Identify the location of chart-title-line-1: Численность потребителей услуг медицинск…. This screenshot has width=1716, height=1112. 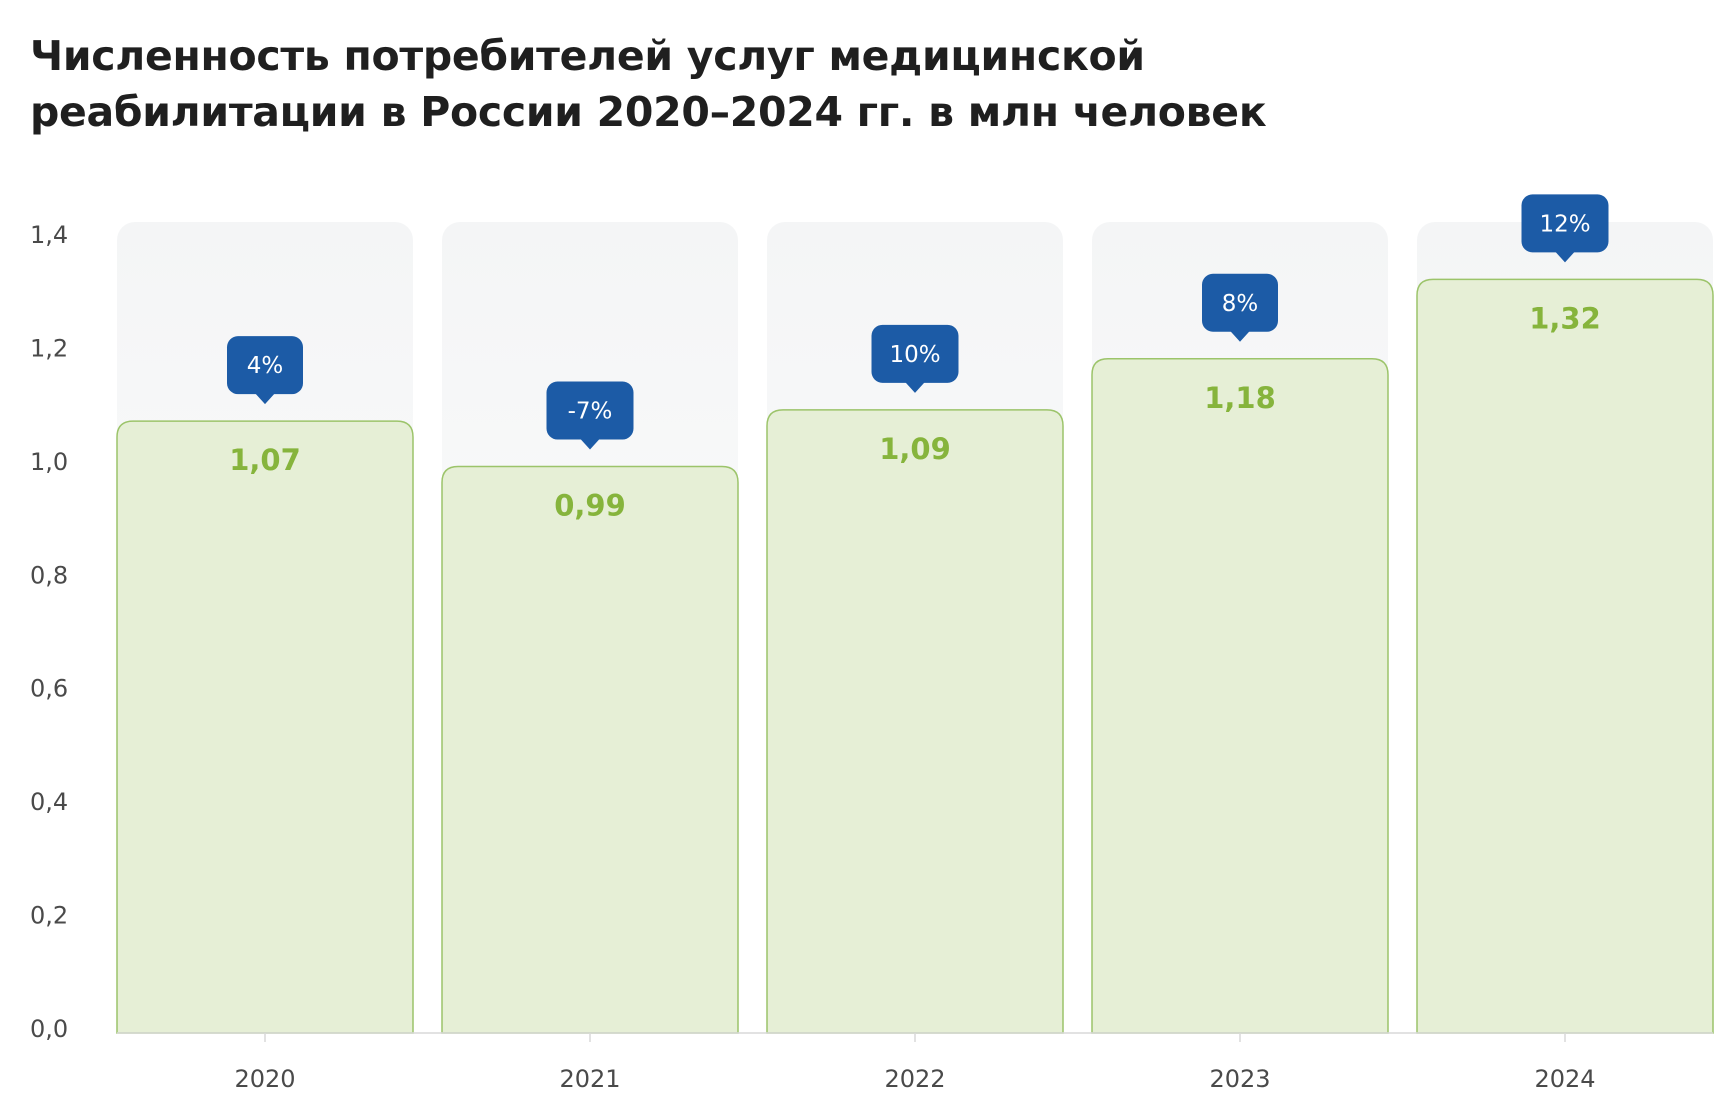
(587, 56).